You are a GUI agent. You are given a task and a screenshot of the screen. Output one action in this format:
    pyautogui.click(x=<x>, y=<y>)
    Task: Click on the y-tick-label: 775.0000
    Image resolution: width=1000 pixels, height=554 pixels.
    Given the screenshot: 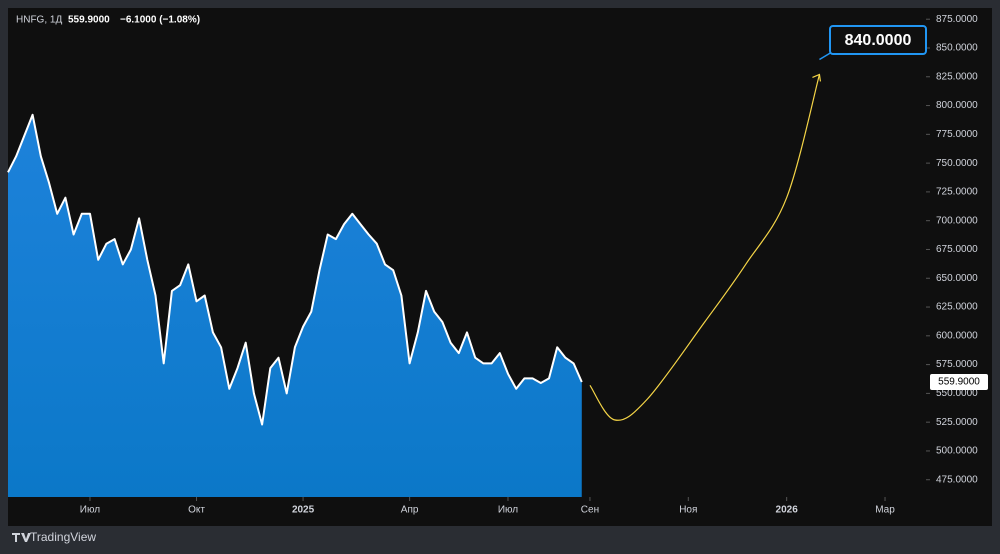 What is the action you would take?
    pyautogui.click(x=957, y=134)
    